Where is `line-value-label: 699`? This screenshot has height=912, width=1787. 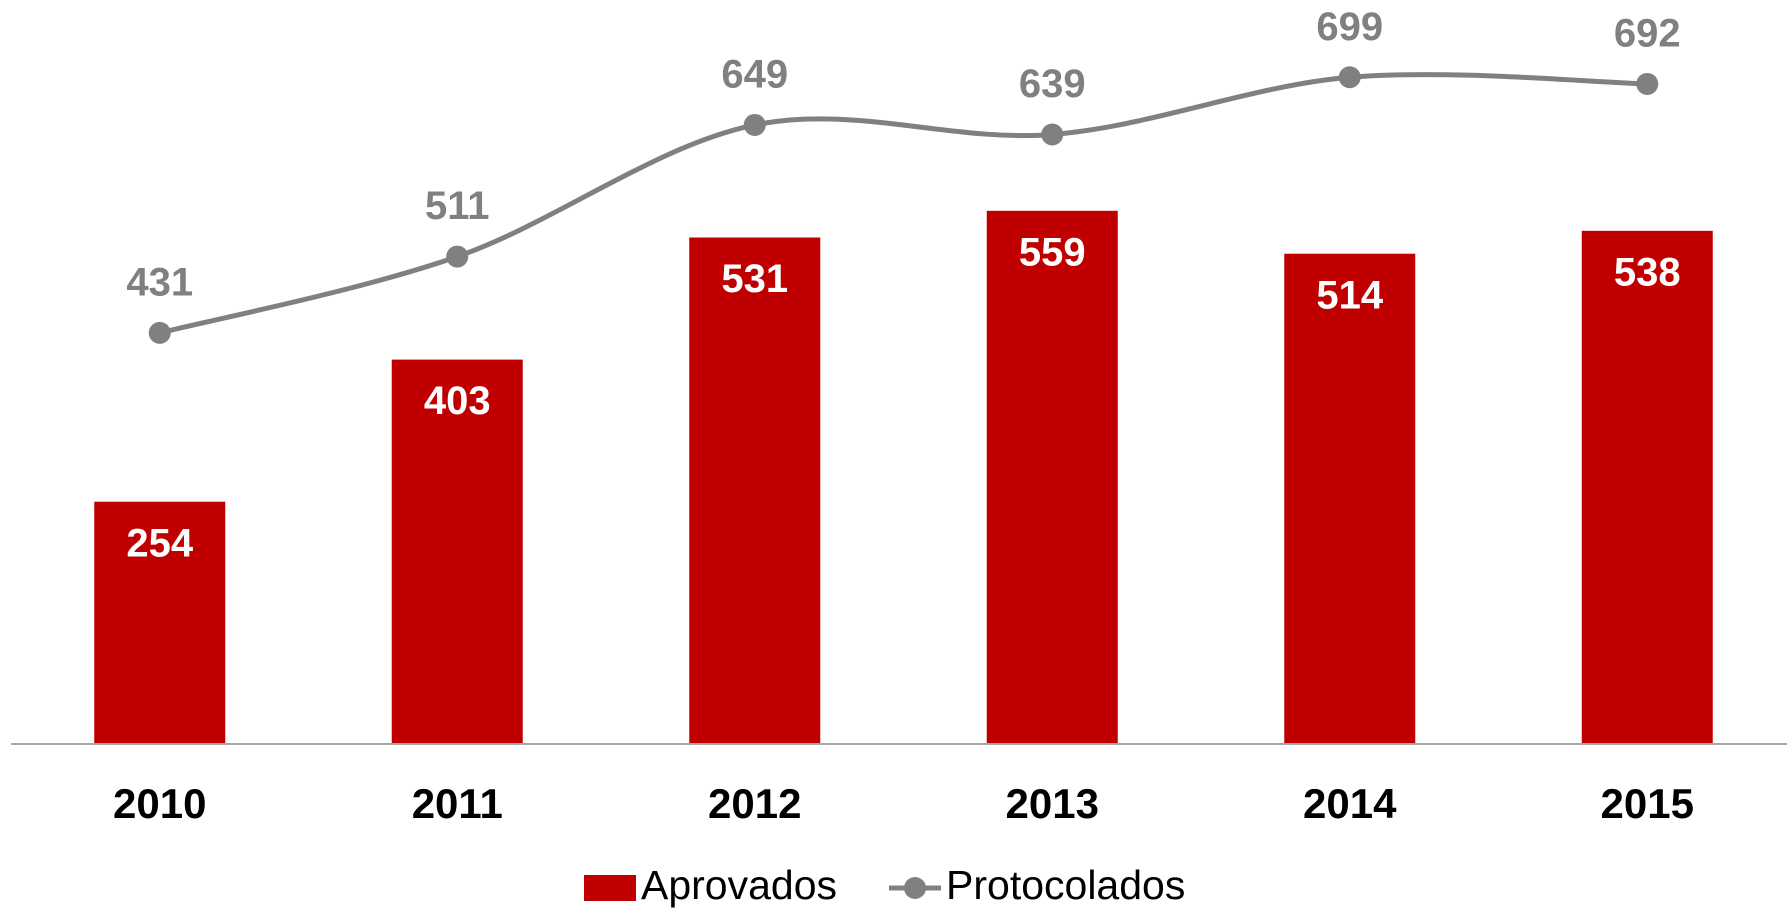
line-value-label: 699 is located at coordinates (1349, 27).